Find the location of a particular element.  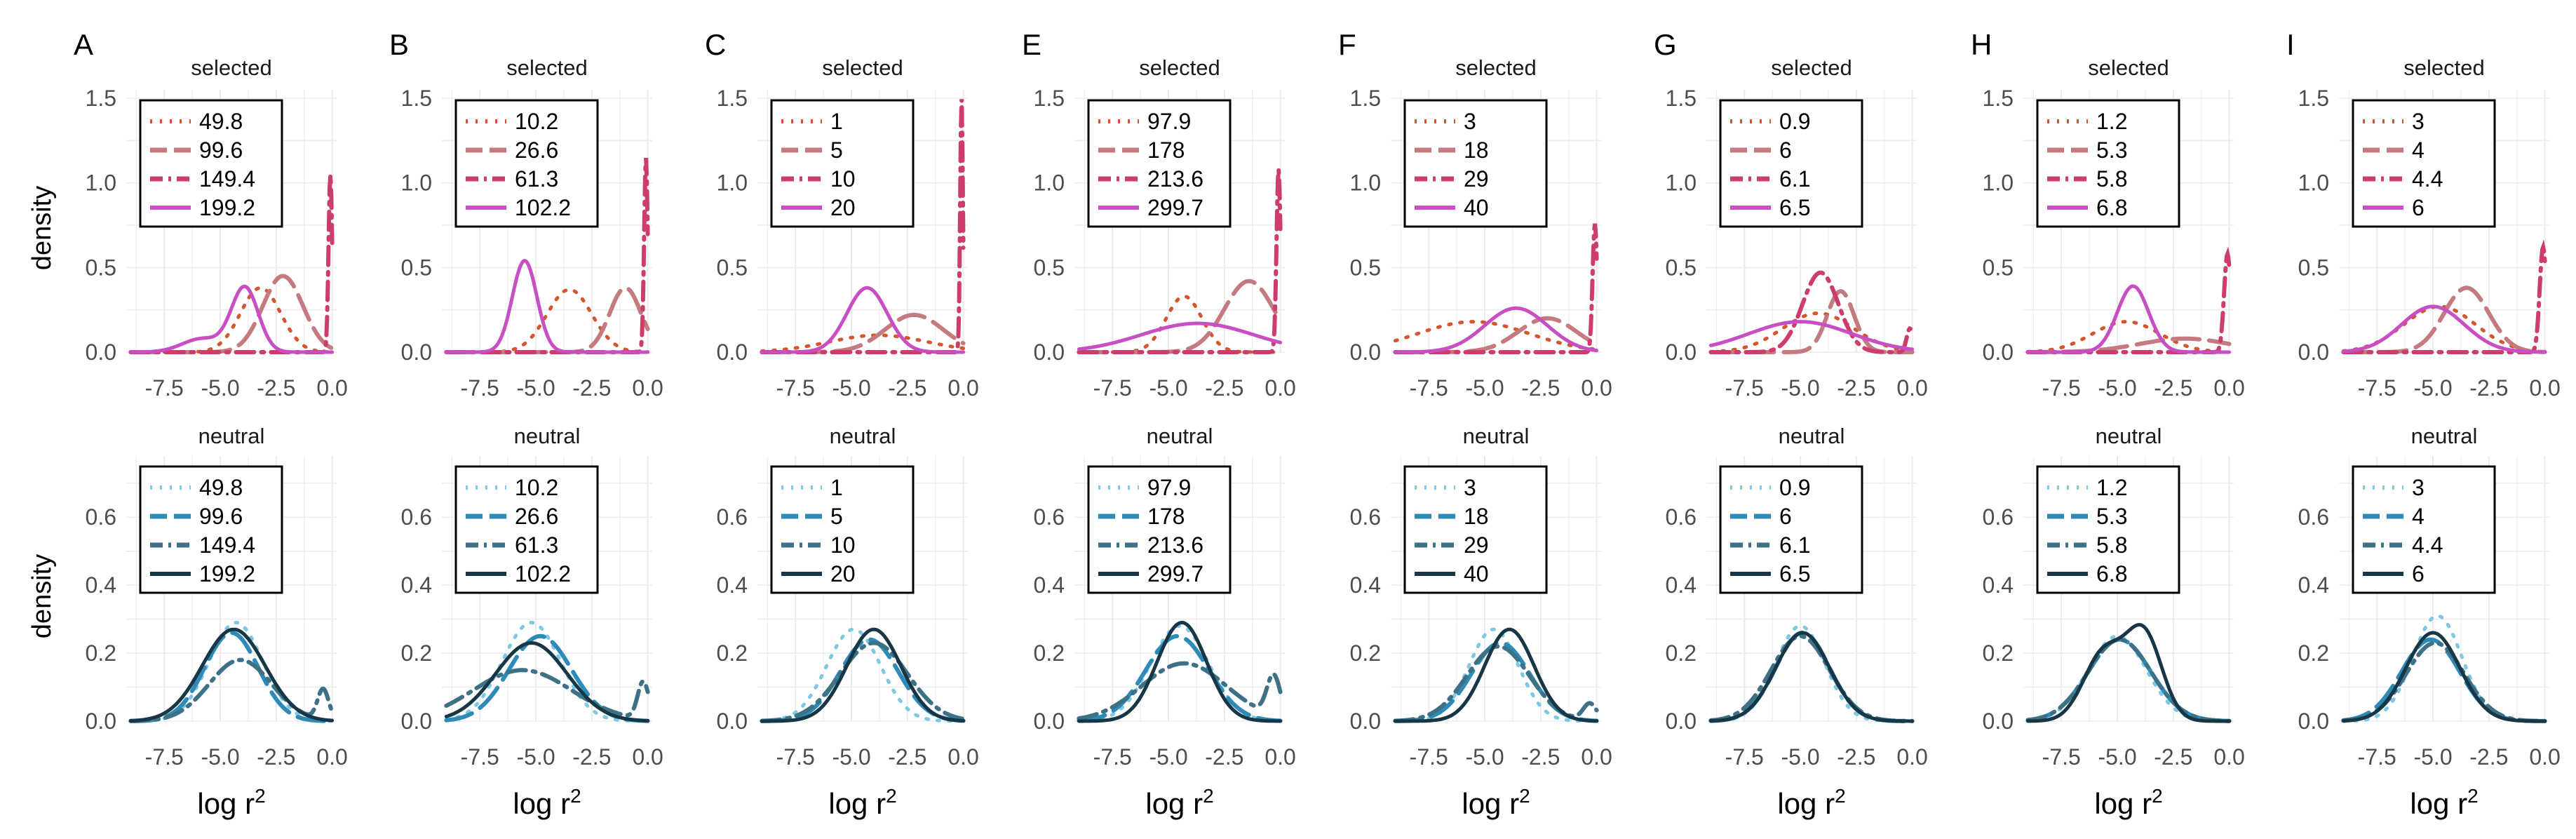

legend-box is located at coordinates (526, 529).